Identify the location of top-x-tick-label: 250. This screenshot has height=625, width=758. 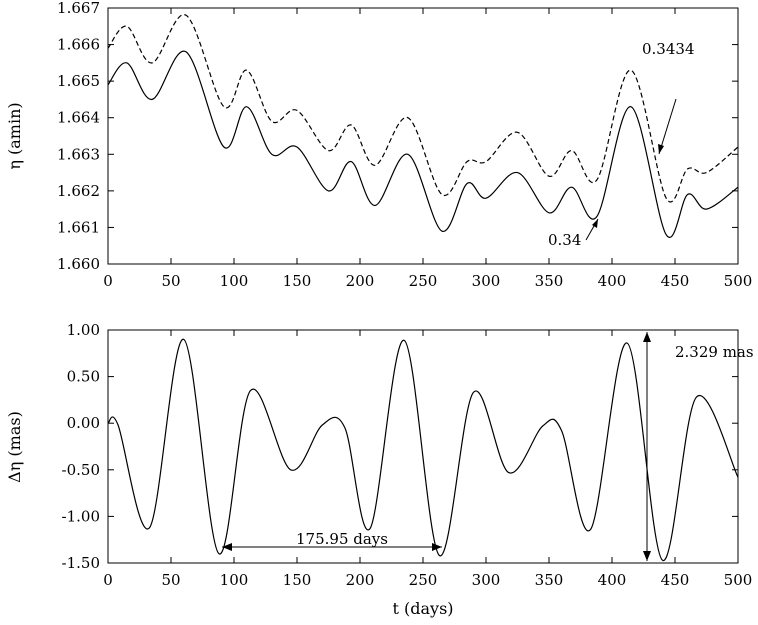
(423, 281).